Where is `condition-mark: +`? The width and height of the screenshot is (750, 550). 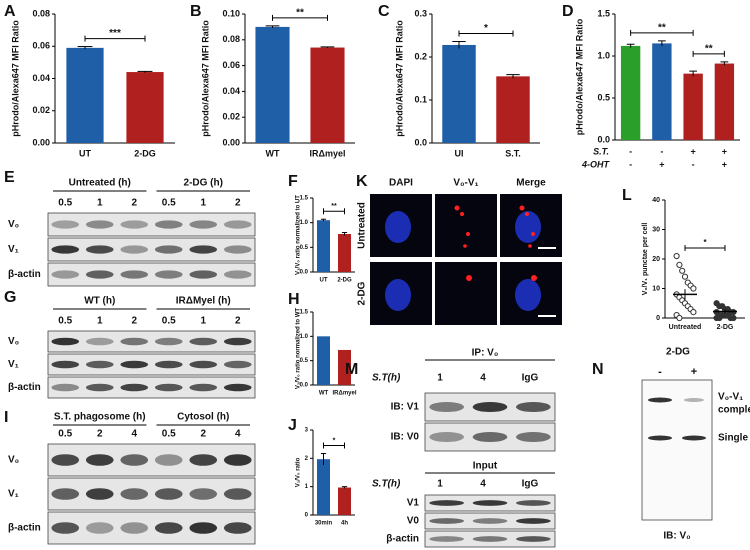
condition-mark: + is located at coordinates (661, 164).